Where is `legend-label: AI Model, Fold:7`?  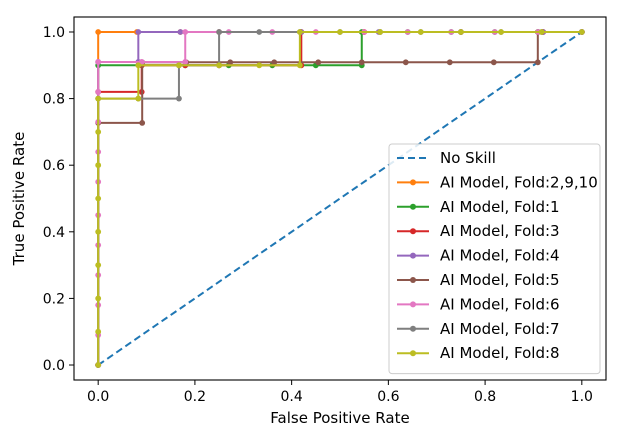 legend-label: AI Model, Fold:7 is located at coordinates (500, 329).